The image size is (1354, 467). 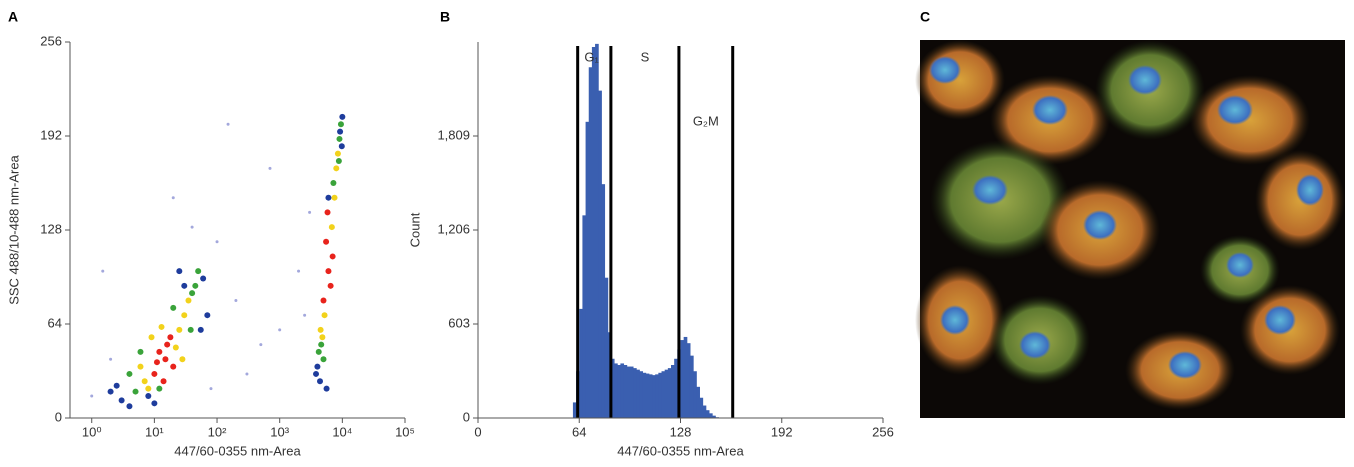 What do you see at coordinates (453, 134) in the screenshot?
I see `y-tick-label: 1,809` at bounding box center [453, 134].